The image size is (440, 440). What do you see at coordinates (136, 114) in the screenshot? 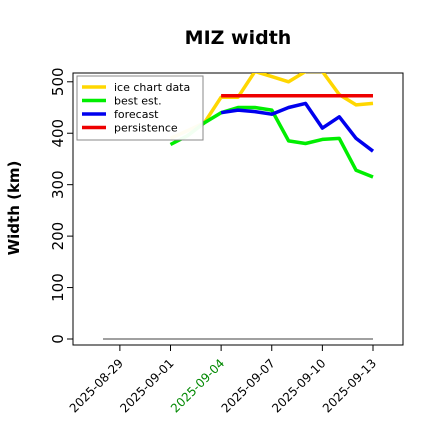
I see `legend-label: forecast` at bounding box center [136, 114].